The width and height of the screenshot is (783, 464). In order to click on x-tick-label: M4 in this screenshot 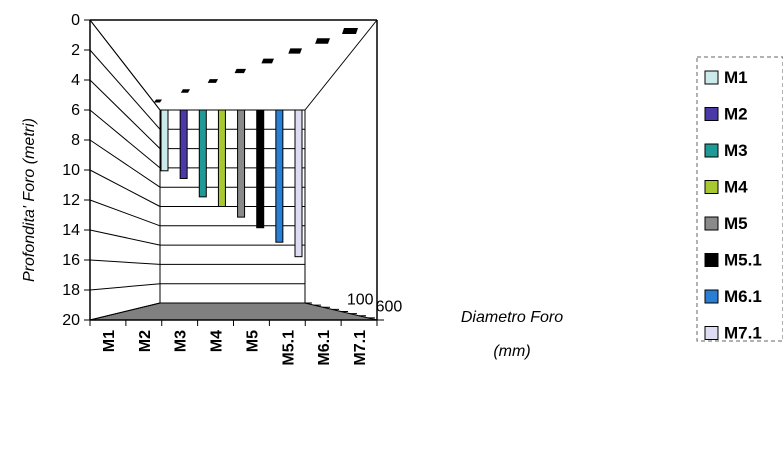, I will do `click(217, 341)`.